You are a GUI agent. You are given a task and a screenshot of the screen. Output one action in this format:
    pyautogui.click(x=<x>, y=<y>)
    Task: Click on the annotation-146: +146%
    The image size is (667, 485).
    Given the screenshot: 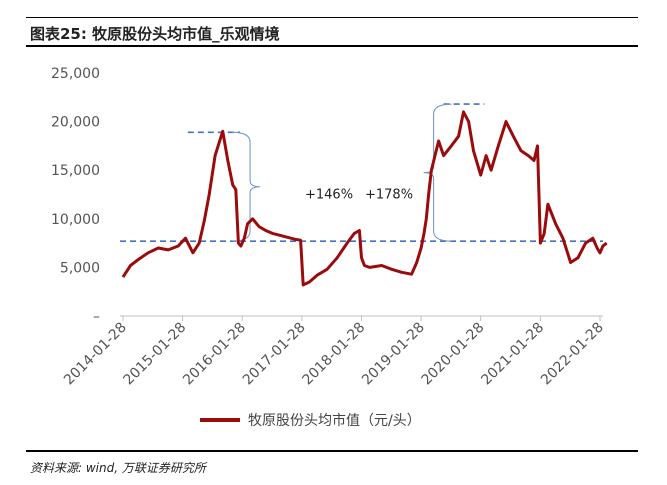 What is the action you would take?
    pyautogui.click(x=329, y=195)
    